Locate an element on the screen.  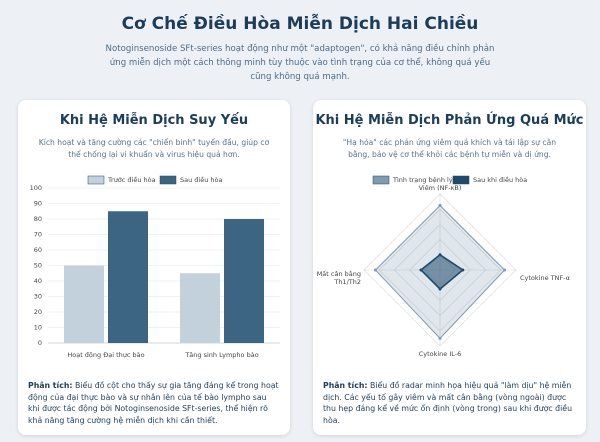
y-tick-label: 30 is located at coordinates (38, 297).